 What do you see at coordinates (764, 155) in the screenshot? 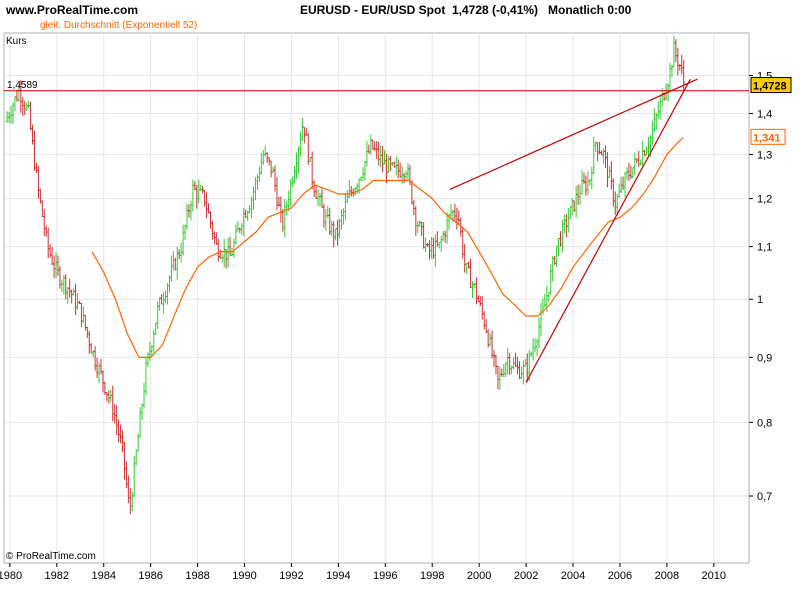
I see `y-tick-label: 1,3` at bounding box center [764, 155].